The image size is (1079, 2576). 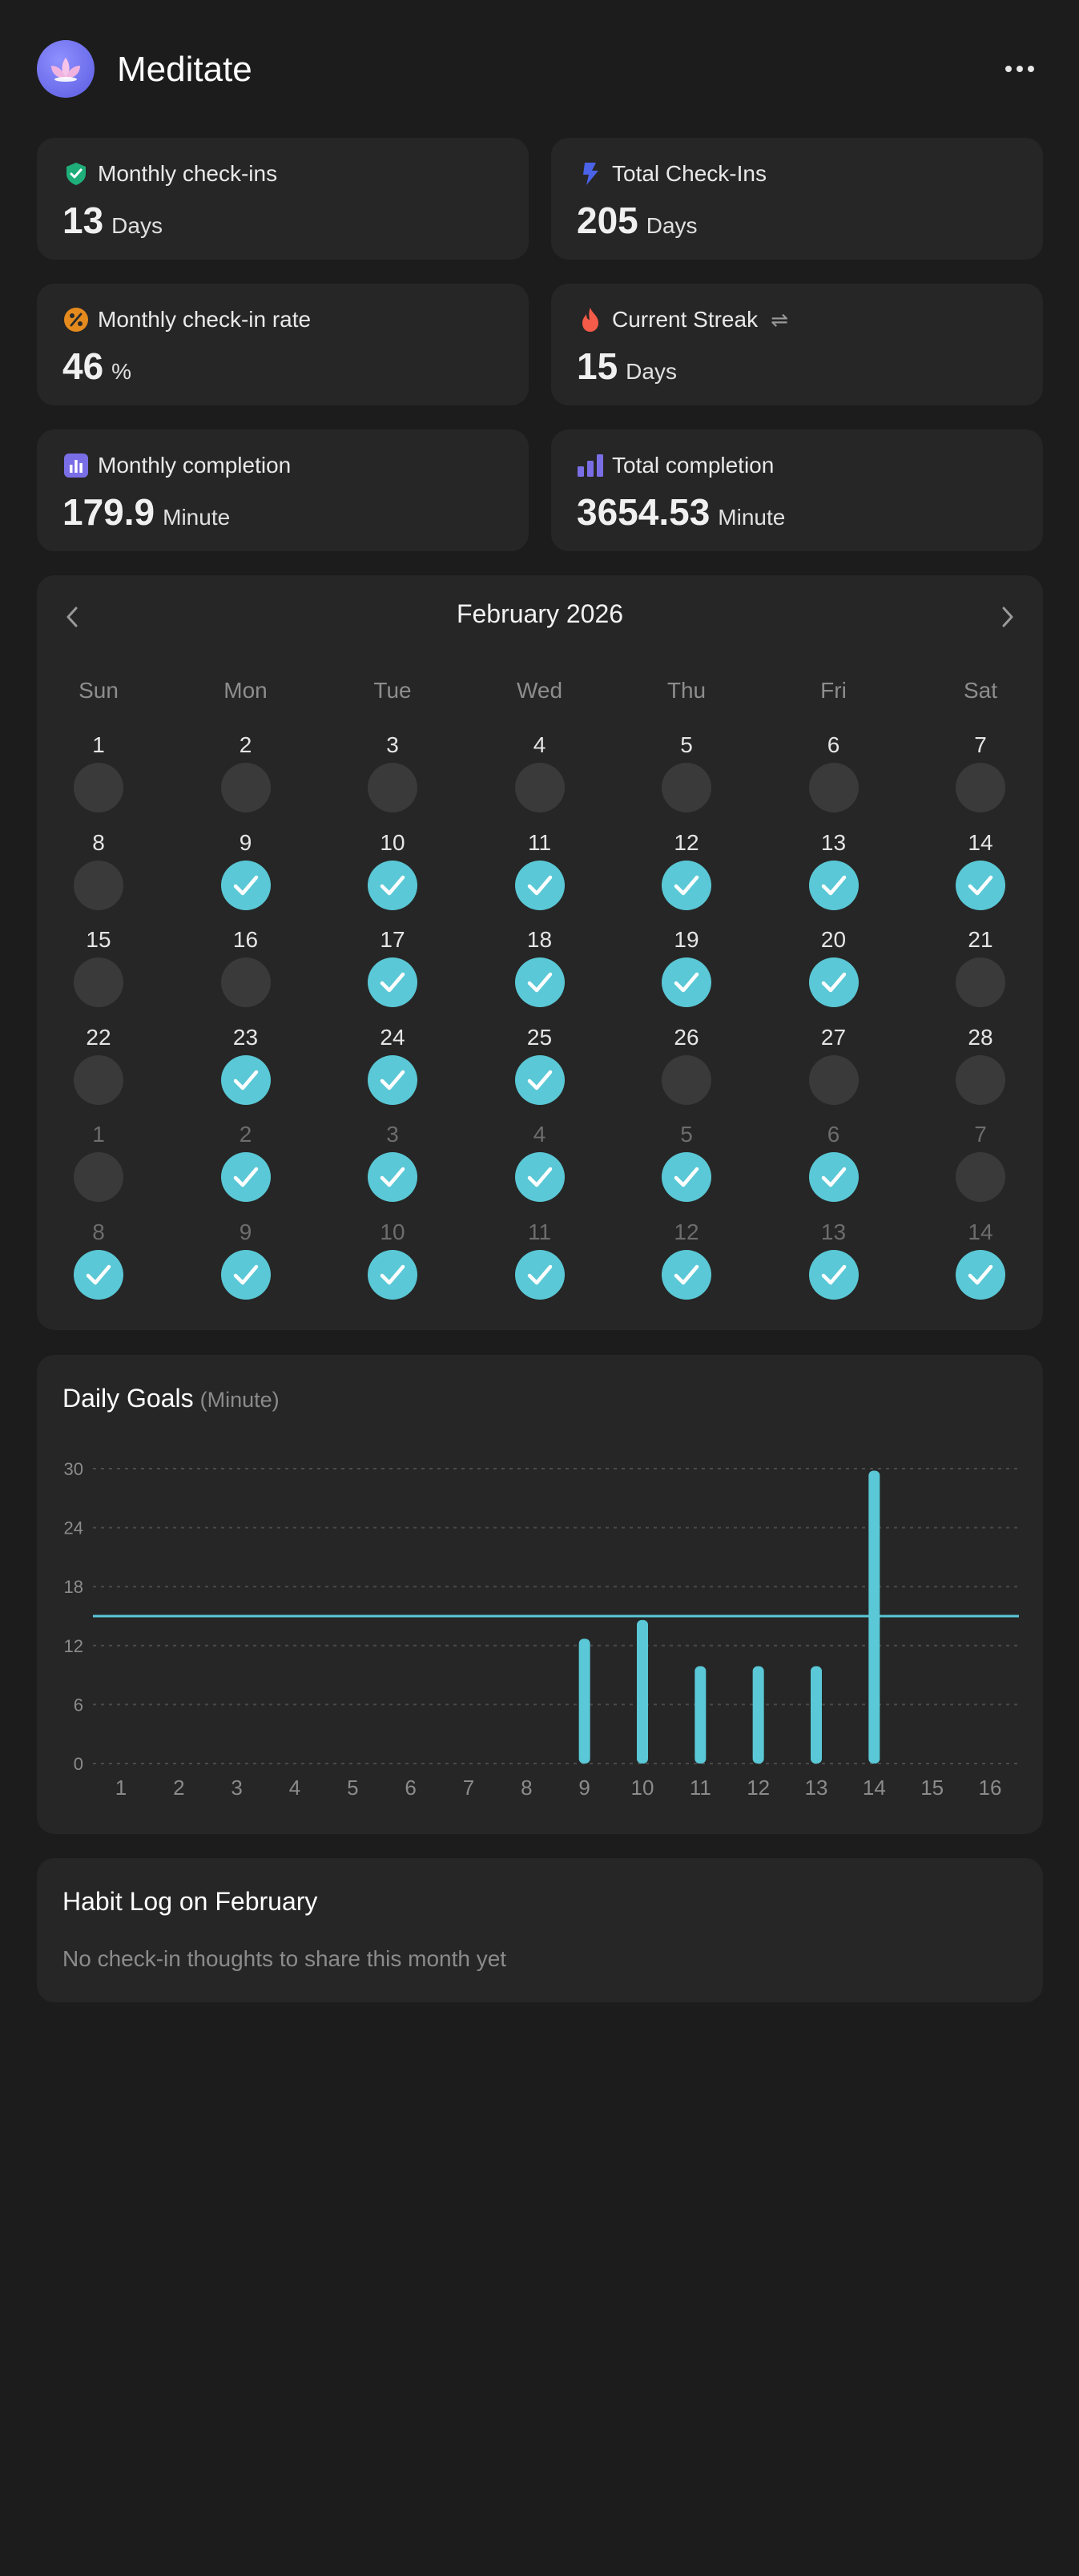 What do you see at coordinates (66, 69) in the screenshot?
I see `lotus-avatar-icon` at bounding box center [66, 69].